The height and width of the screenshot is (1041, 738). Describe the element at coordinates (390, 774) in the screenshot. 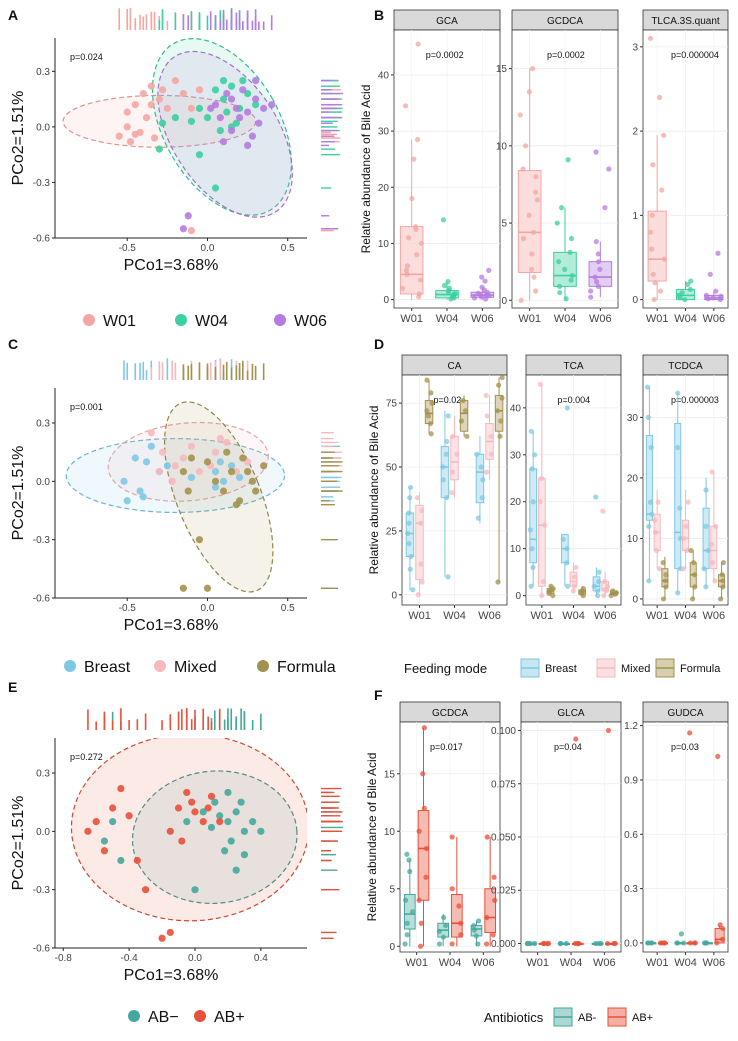

I see `y-tick-label: 15` at that location.